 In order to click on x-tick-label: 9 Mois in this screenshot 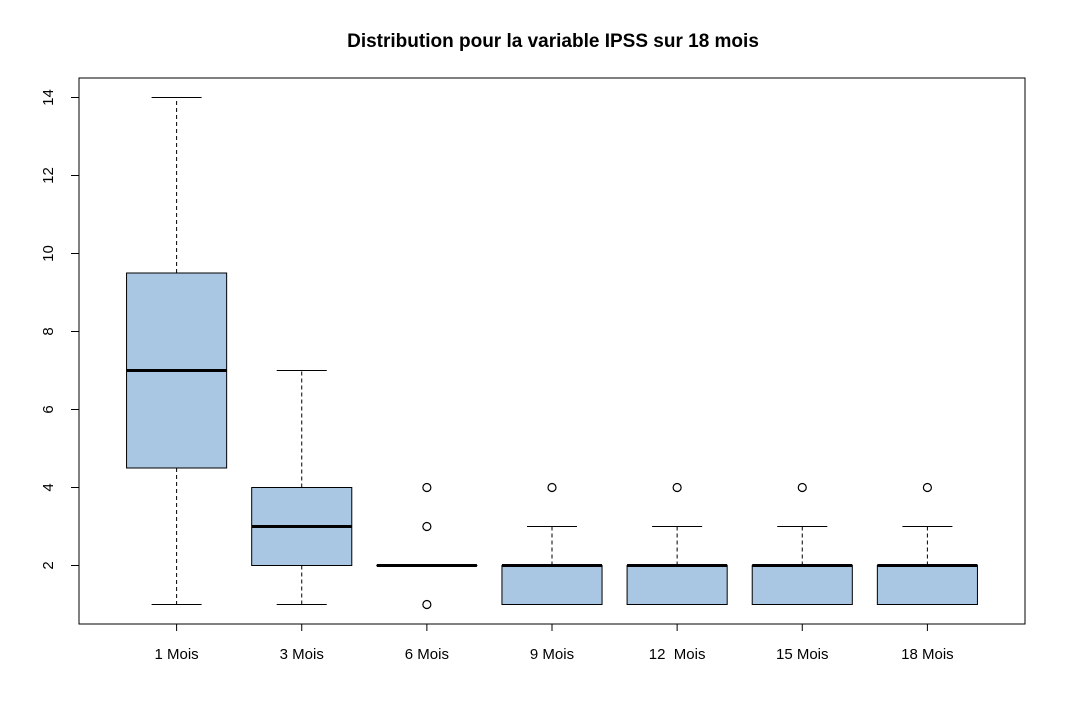, I will do `click(552, 654)`.